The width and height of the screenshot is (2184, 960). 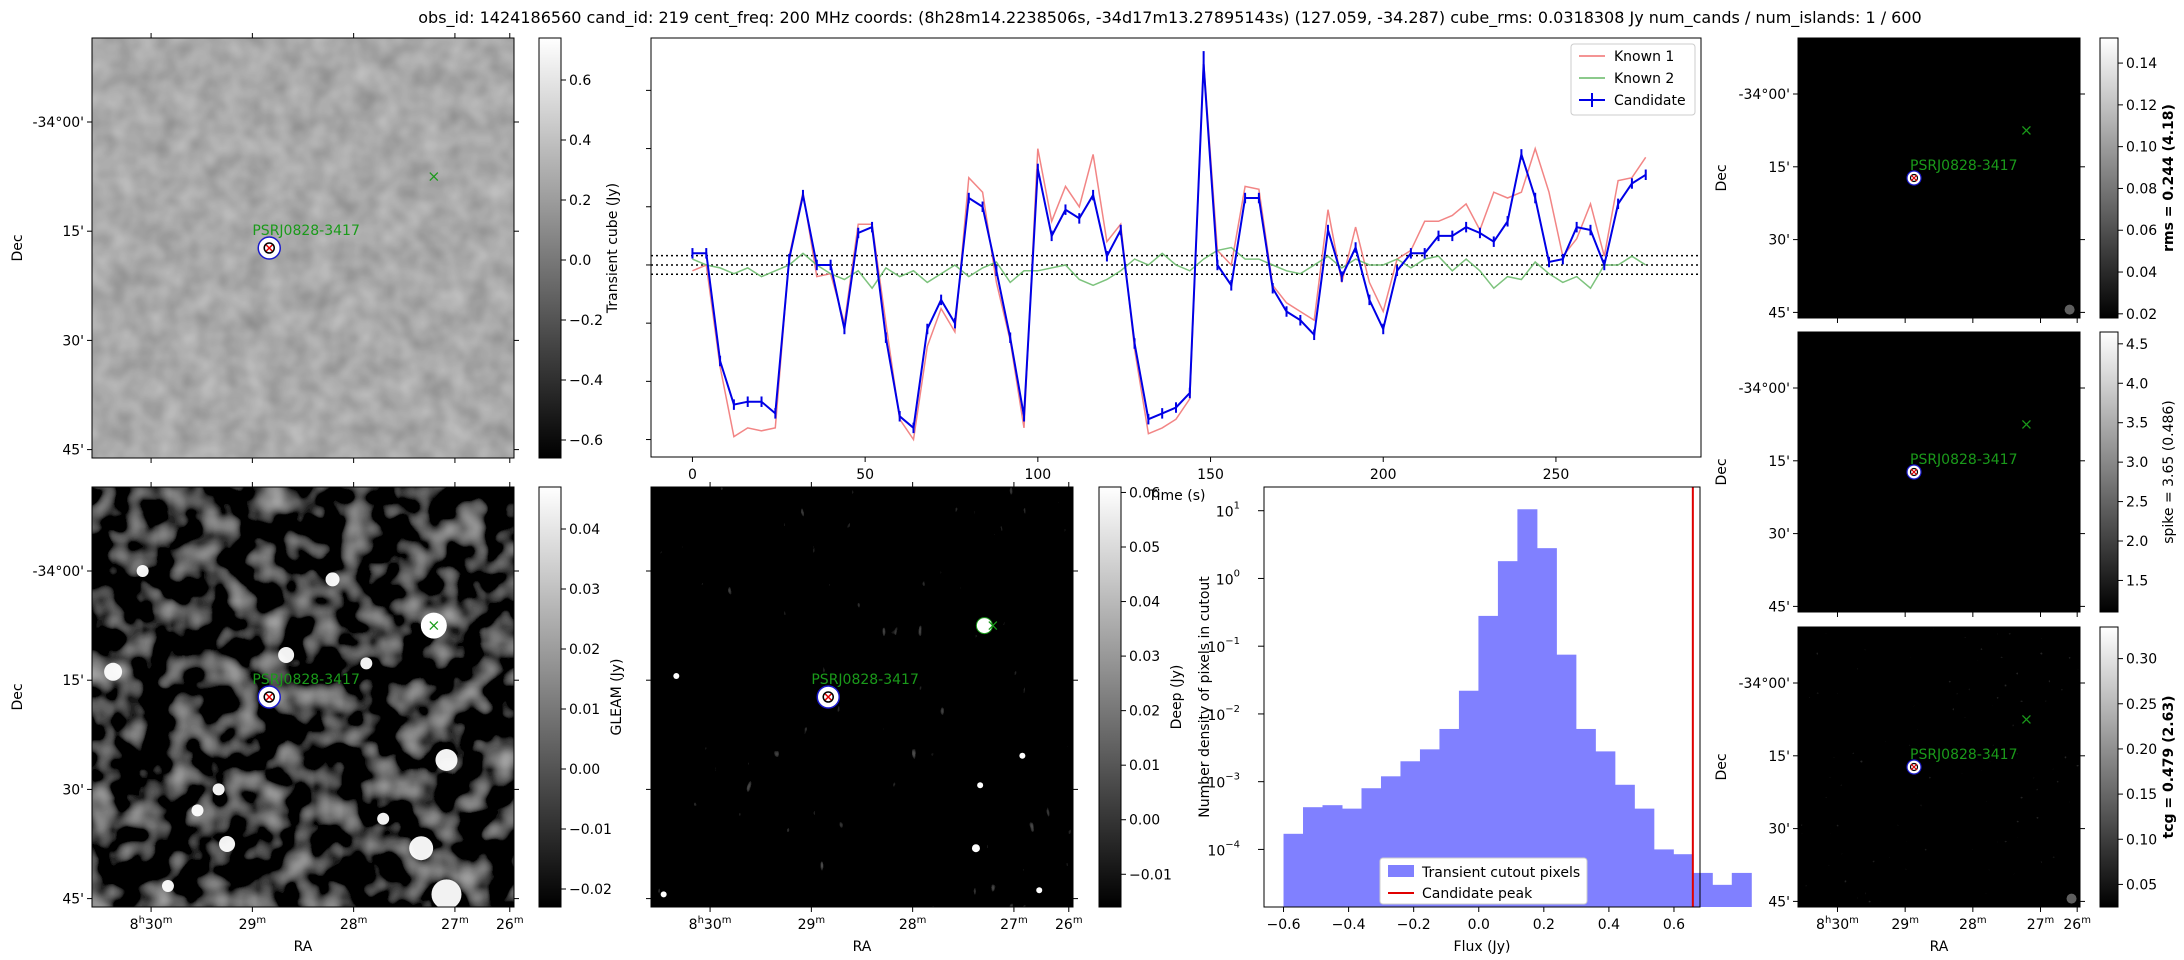 What do you see at coordinates (510, 924) in the screenshot?
I see `x-tick-label: 26m` at bounding box center [510, 924].